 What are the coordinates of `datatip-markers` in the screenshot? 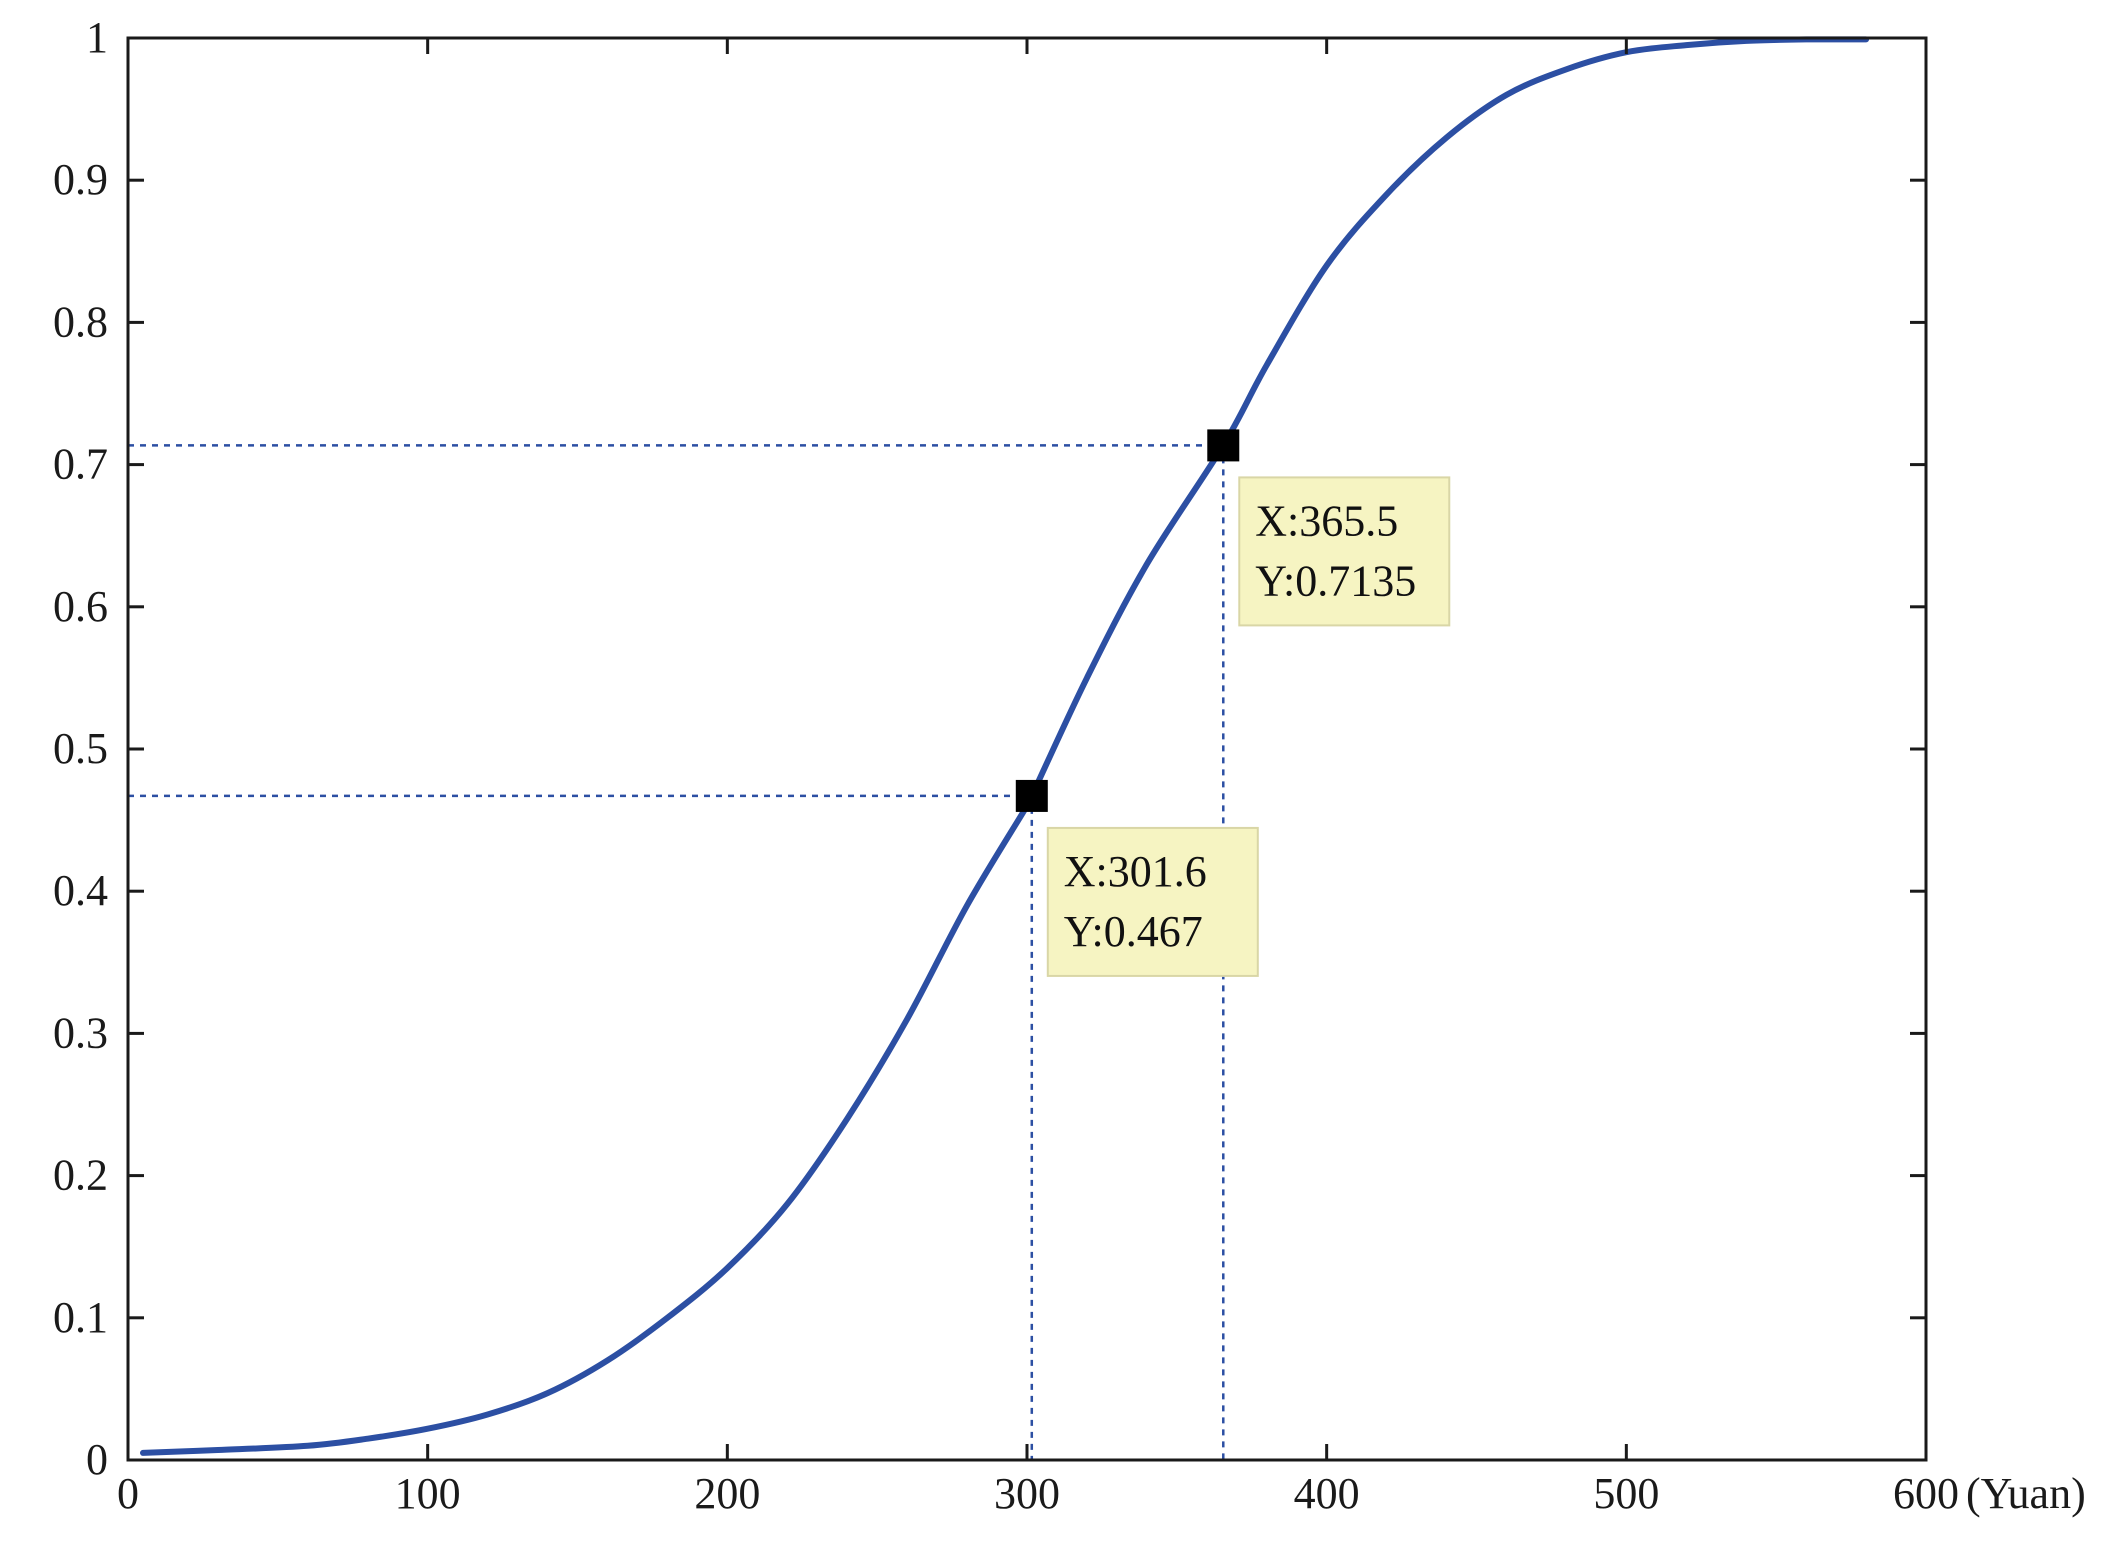 It's located at (1127, 620).